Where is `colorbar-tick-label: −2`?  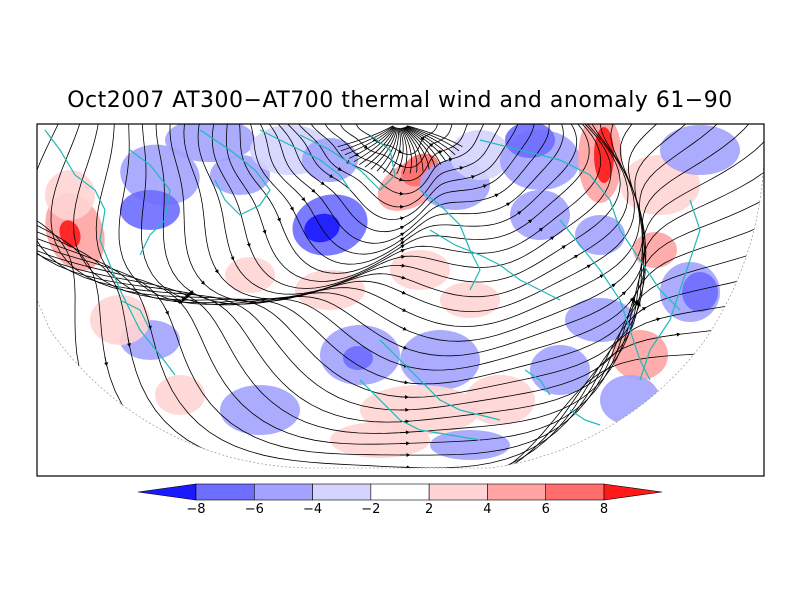 colorbar-tick-label: −2 is located at coordinates (370, 509).